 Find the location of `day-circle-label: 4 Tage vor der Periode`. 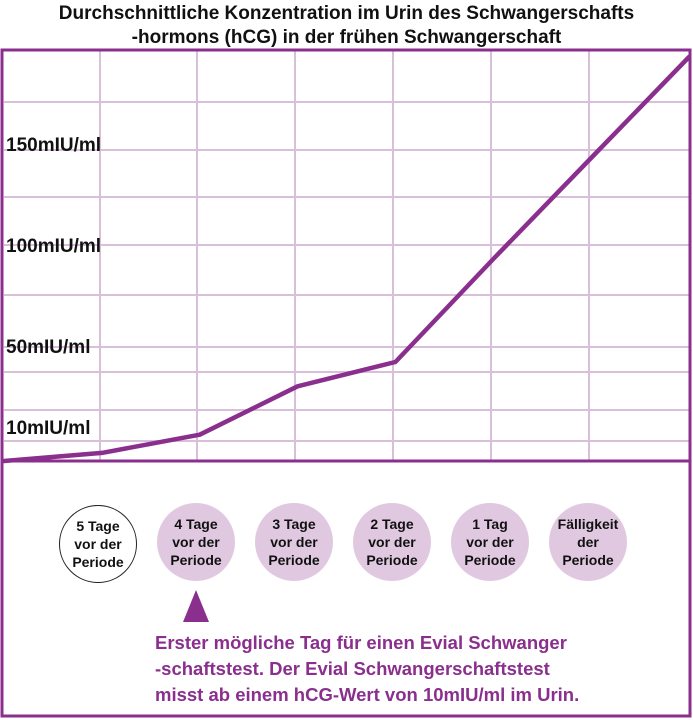

day-circle-label: 4 Tage vor der Periode is located at coordinates (195, 542).